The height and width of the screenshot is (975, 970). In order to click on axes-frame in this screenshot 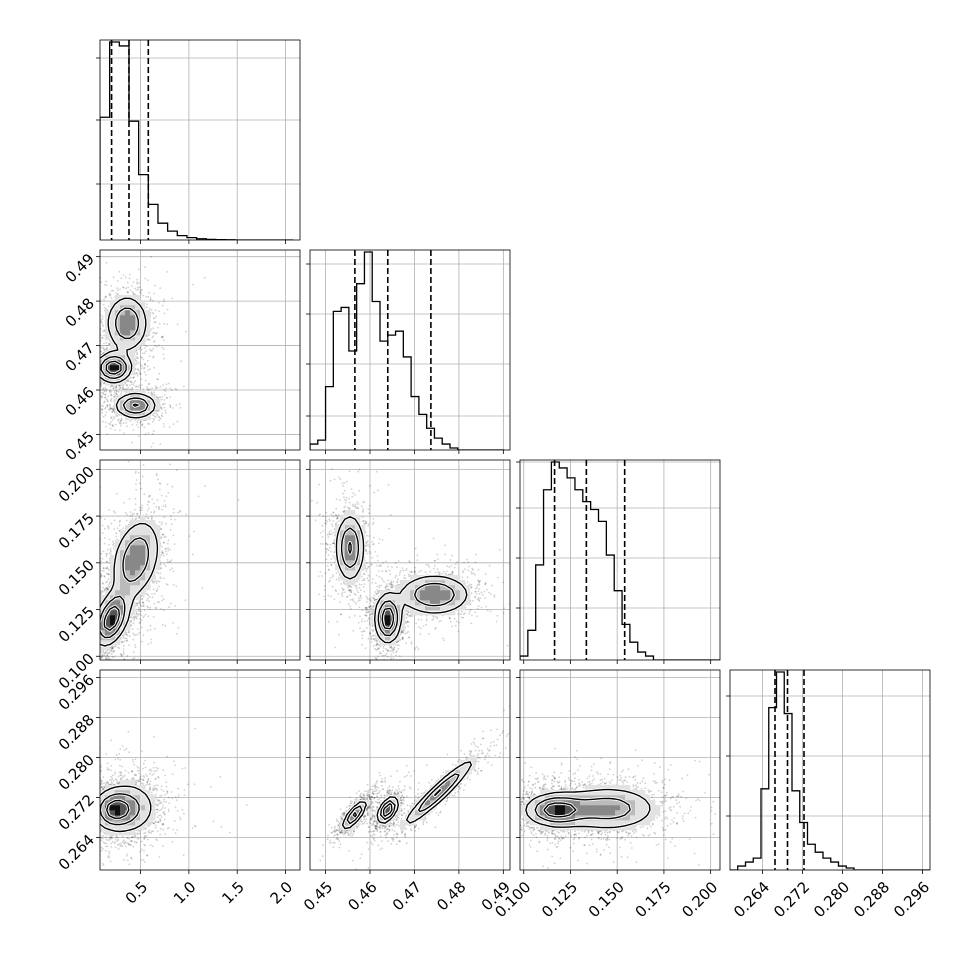, I will do `click(200, 140)`.